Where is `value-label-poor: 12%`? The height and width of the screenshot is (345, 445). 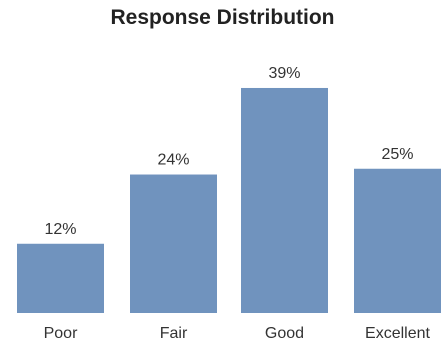 value-label-poor: 12% is located at coordinates (60, 229).